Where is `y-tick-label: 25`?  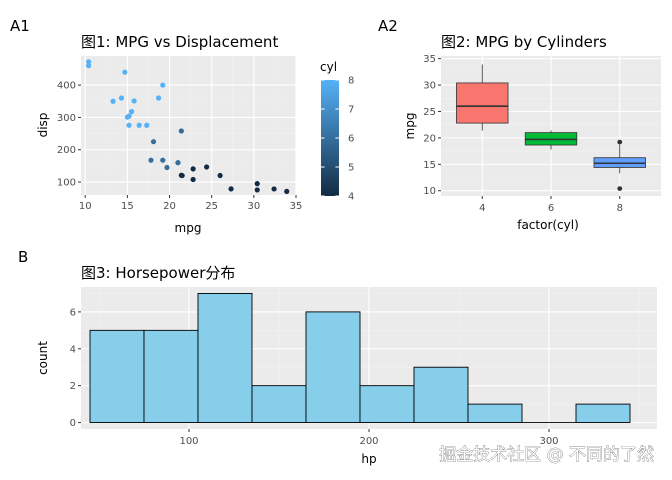 y-tick-label: 25 is located at coordinates (429, 112).